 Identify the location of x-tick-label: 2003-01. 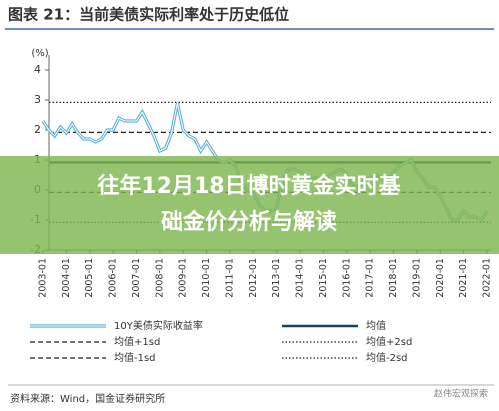
(43, 278).